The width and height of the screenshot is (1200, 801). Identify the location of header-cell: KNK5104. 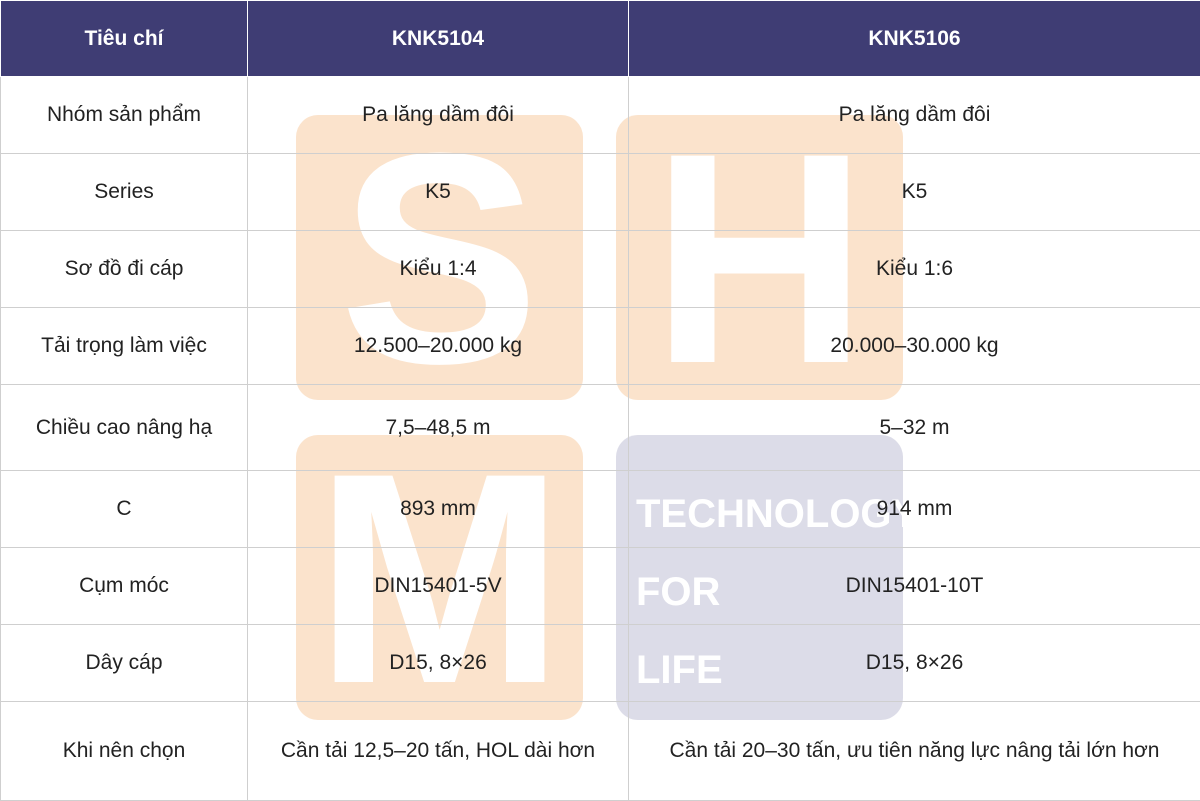
(438, 39).